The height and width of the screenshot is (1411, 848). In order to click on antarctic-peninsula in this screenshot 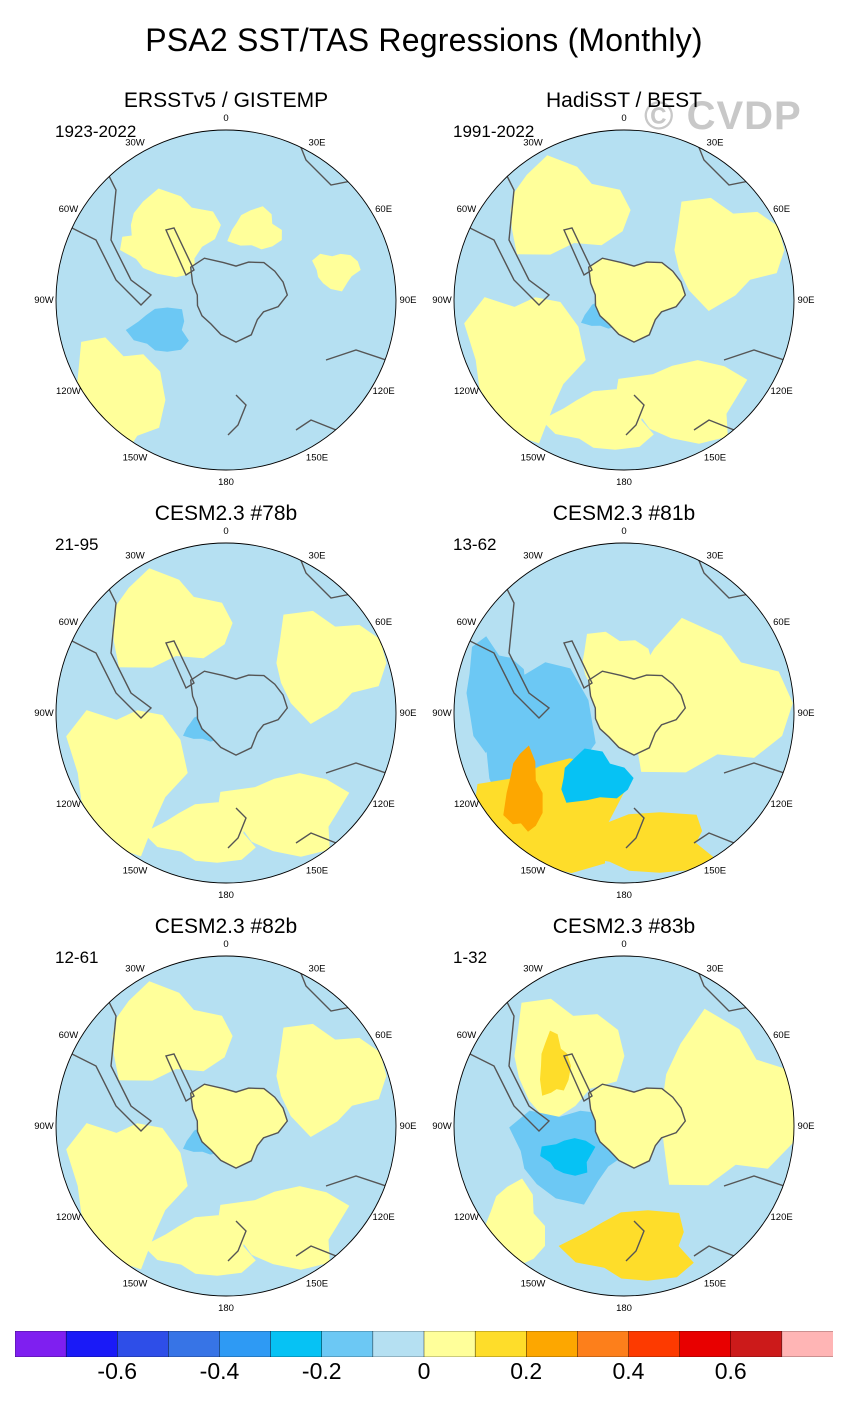, I will do `click(180, 1078)`.